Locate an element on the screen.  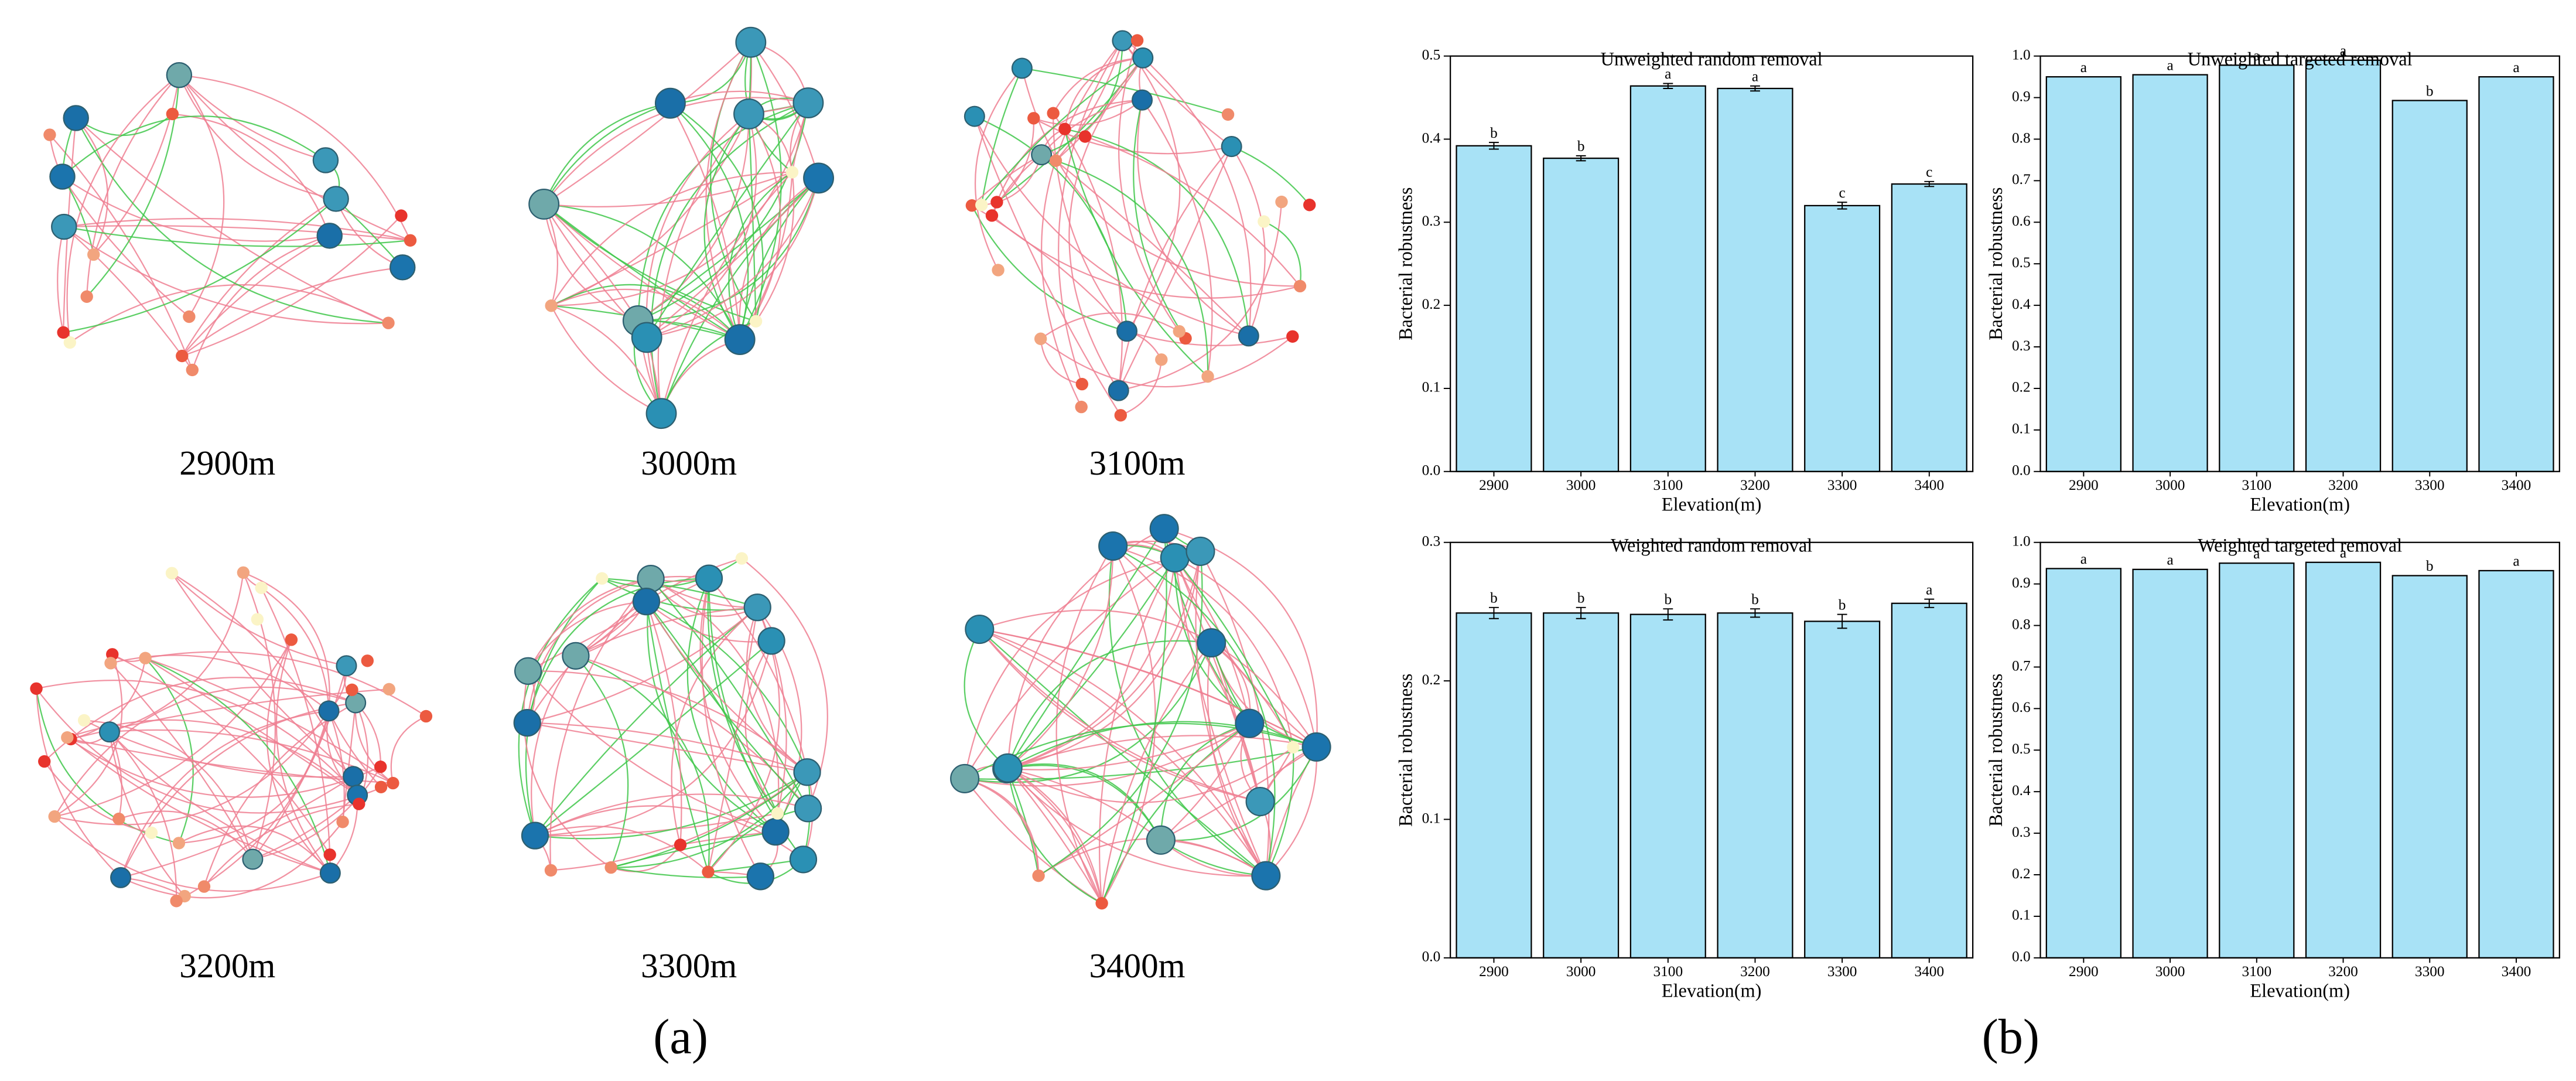
y-tick-label: 0.2 is located at coordinates (1431, 304).